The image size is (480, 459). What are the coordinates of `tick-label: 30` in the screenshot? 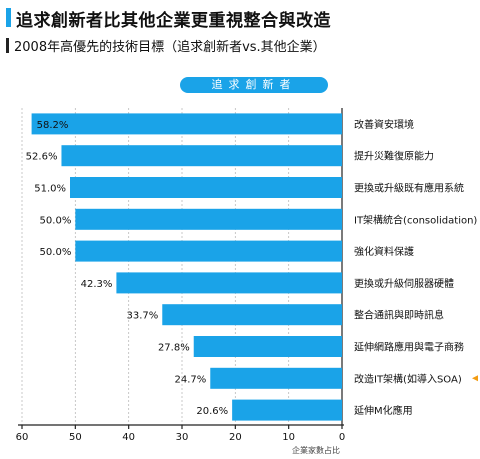 It's located at (182, 437).